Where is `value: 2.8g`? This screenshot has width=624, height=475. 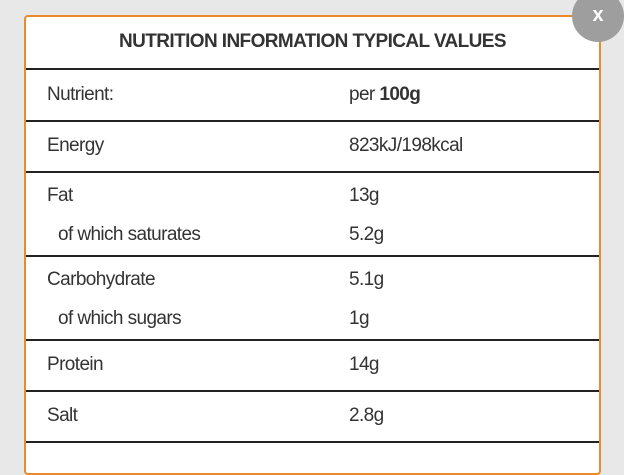 value: 2.8g is located at coordinates (366, 415).